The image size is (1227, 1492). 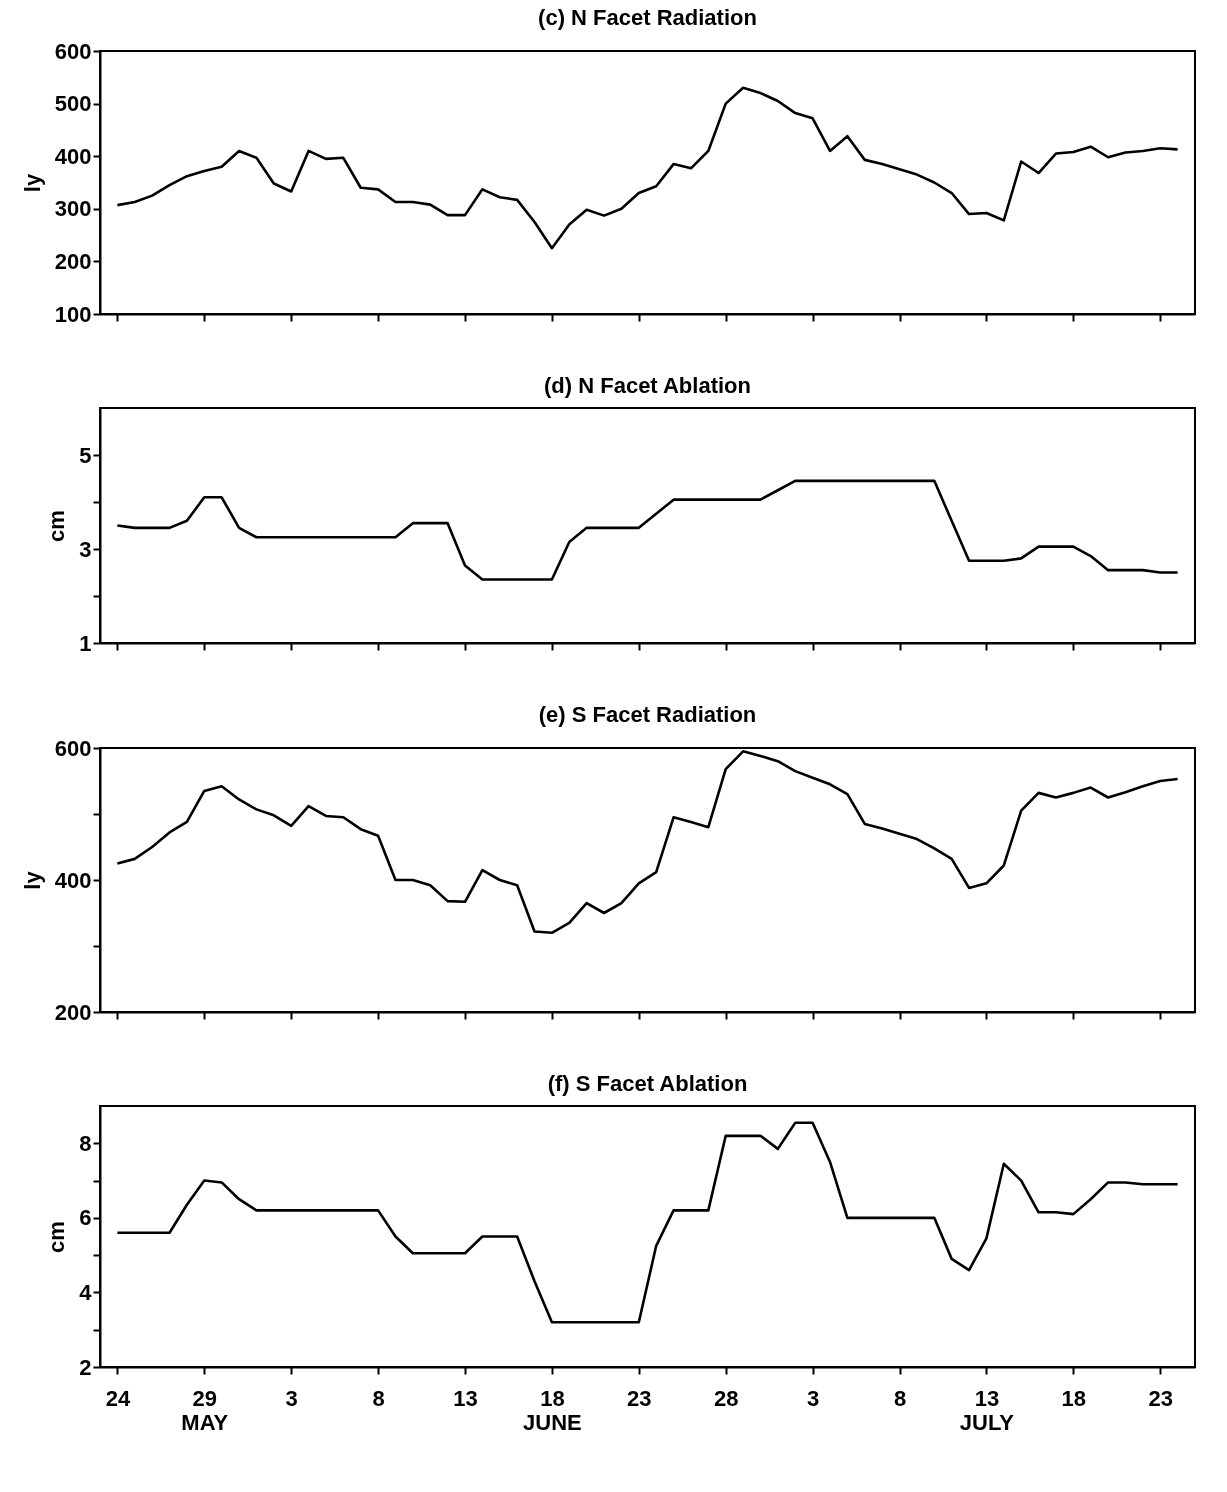 I want to click on y-tick-label: 500, so click(x=73, y=104).